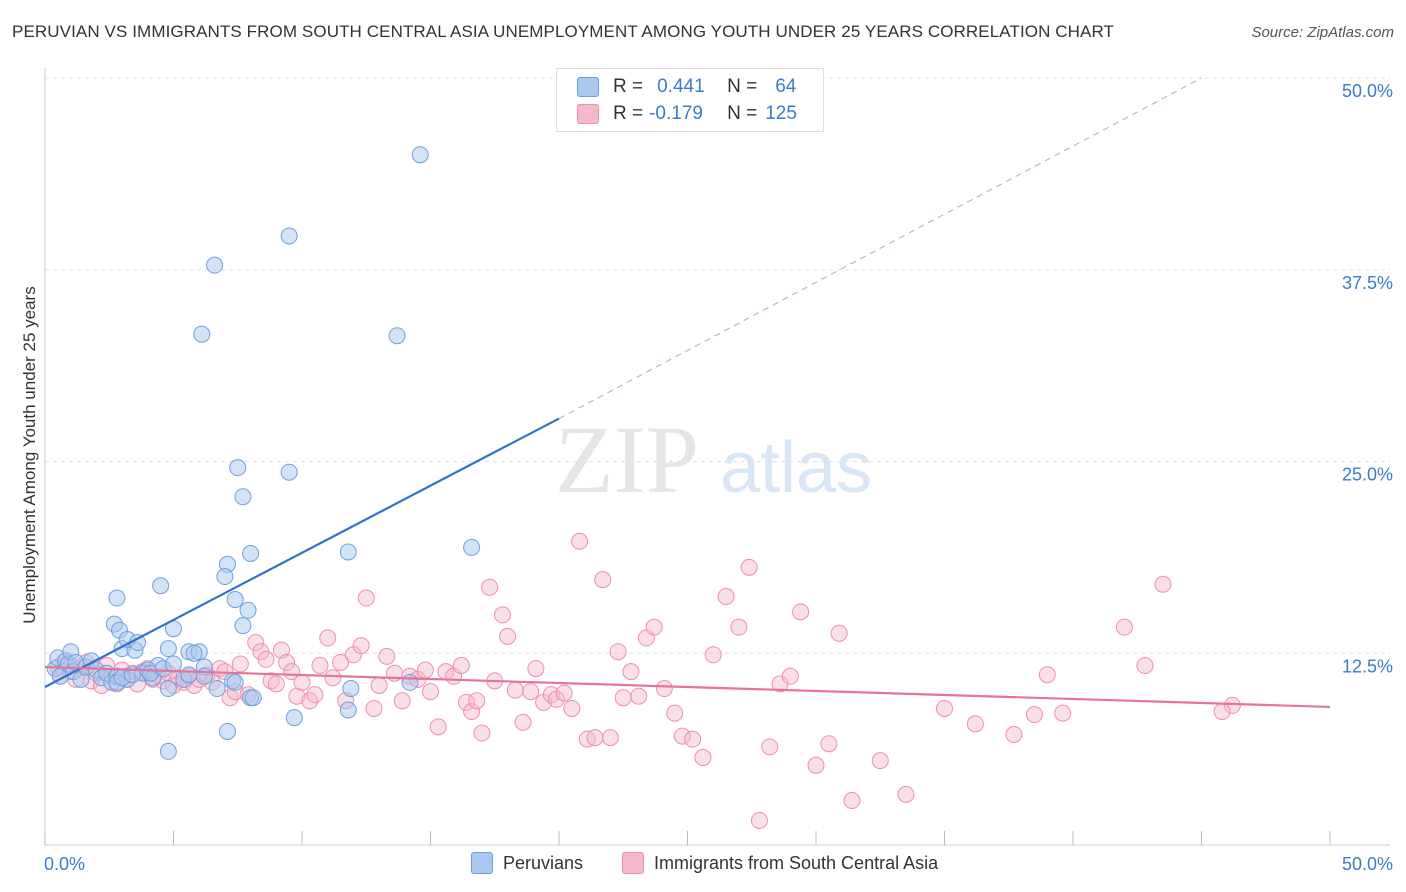 Image resolution: width=1406 pixels, height=892 pixels. Describe the element at coordinates (482, 863) in the screenshot. I see `legend-swatch-blue` at that location.